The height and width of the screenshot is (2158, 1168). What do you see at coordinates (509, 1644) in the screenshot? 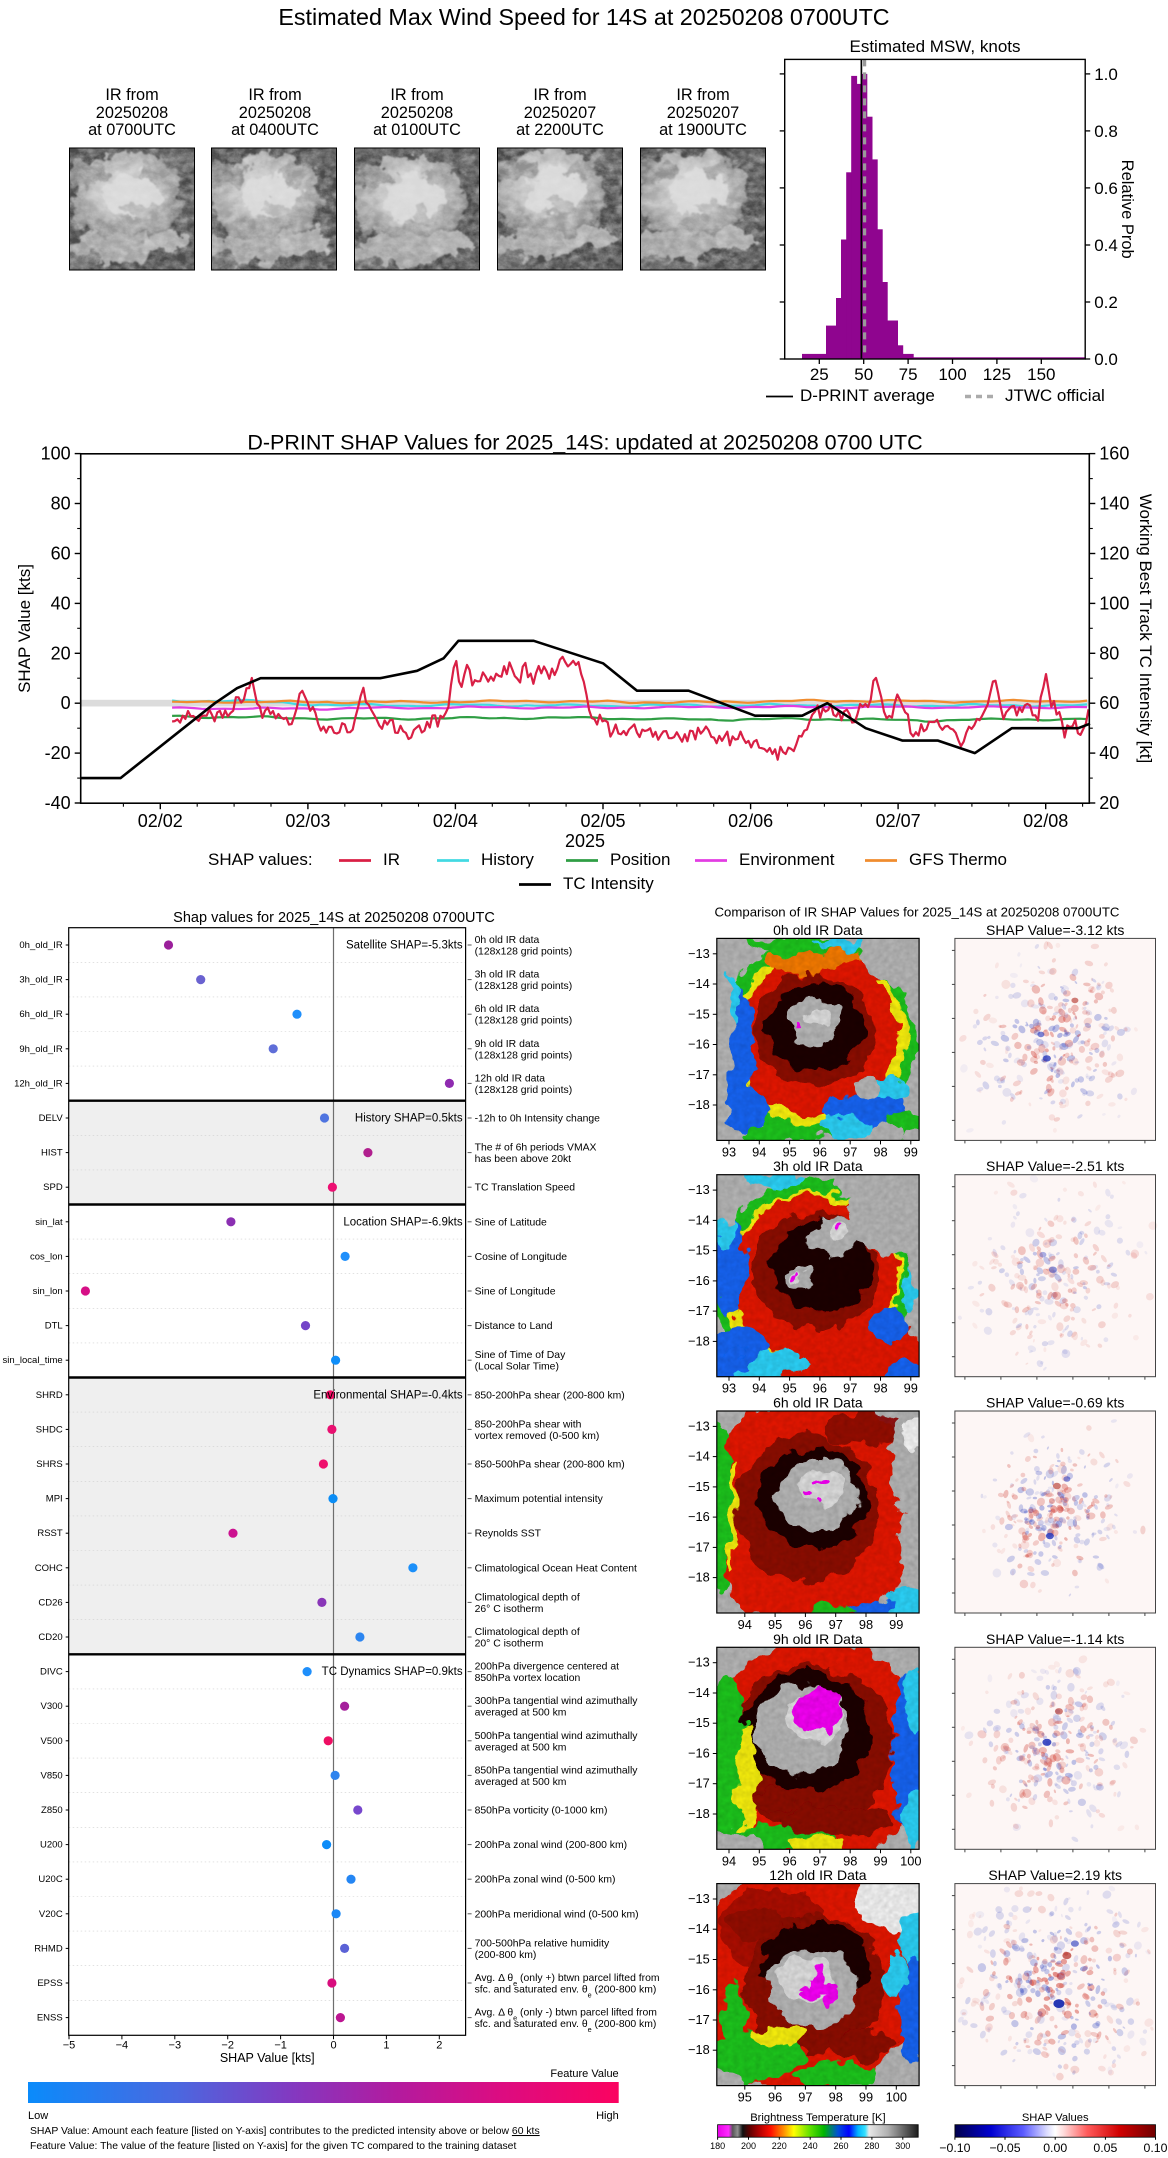
I see `svg-text: 20° C isotherm` at bounding box center [509, 1644].